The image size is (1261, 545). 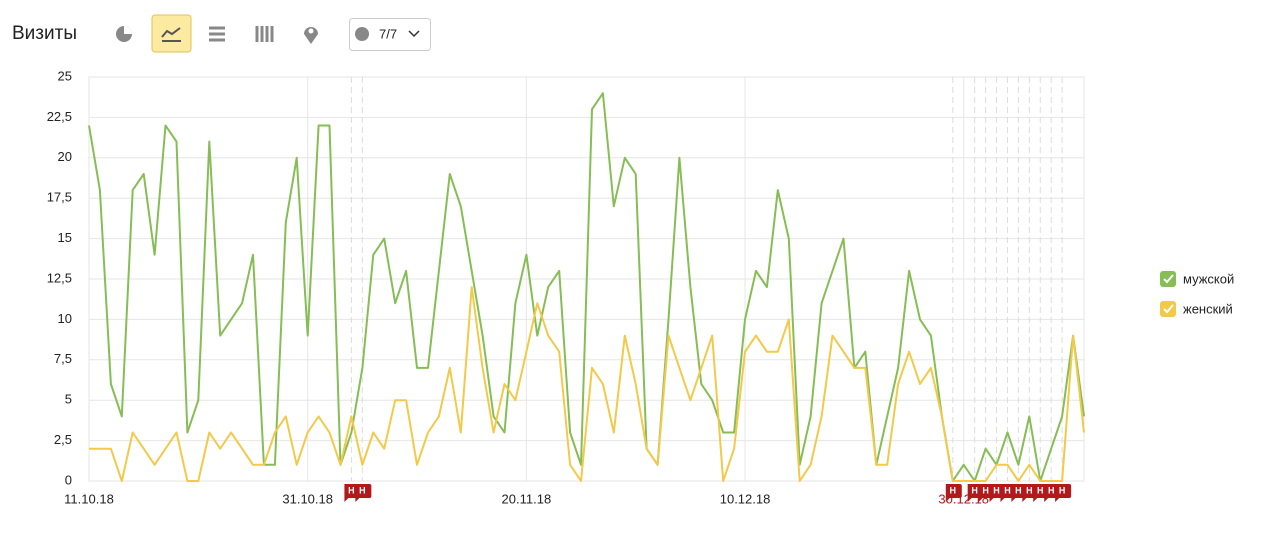 What do you see at coordinates (311, 35) in the screenshot?
I see `map-view-button` at bounding box center [311, 35].